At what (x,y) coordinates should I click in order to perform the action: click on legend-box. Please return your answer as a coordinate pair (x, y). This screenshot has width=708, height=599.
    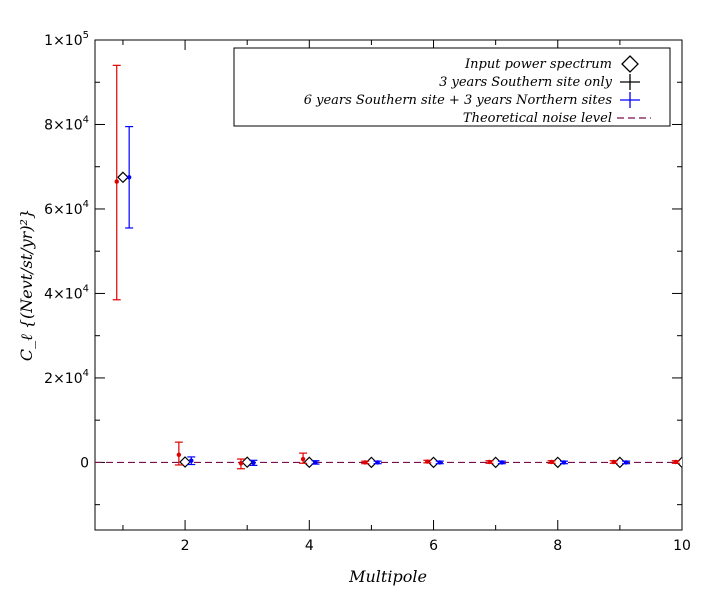
    Looking at the image, I should click on (452, 87).